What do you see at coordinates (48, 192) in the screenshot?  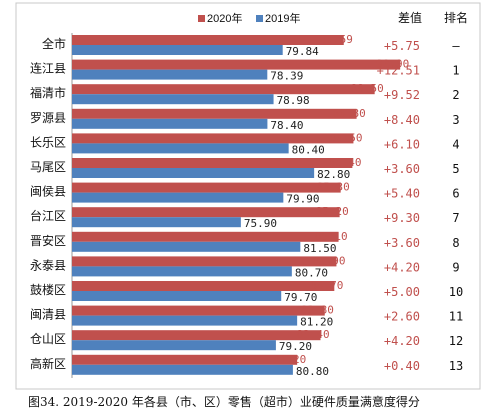 I see `category-label: 闽侯县` at bounding box center [48, 192].